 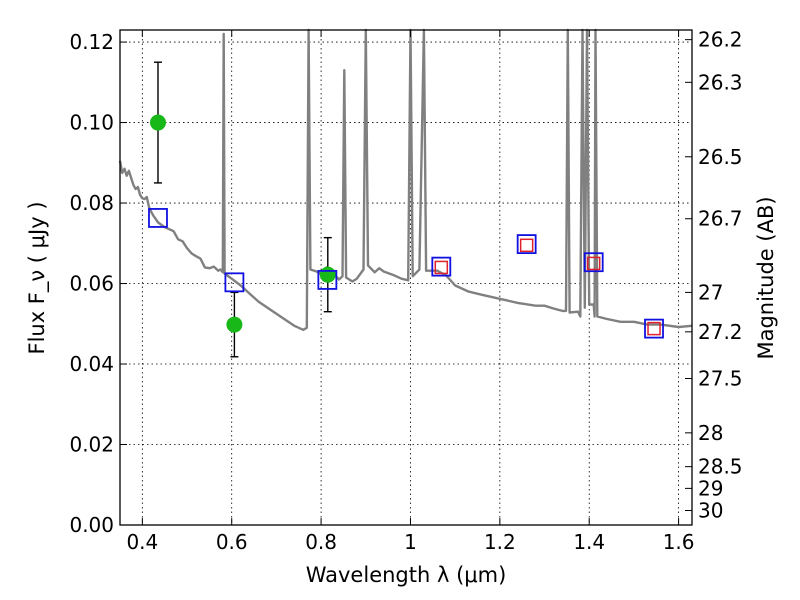 What do you see at coordinates (91, 123) in the screenshot?
I see `y-tick-label: 0.10` at bounding box center [91, 123].